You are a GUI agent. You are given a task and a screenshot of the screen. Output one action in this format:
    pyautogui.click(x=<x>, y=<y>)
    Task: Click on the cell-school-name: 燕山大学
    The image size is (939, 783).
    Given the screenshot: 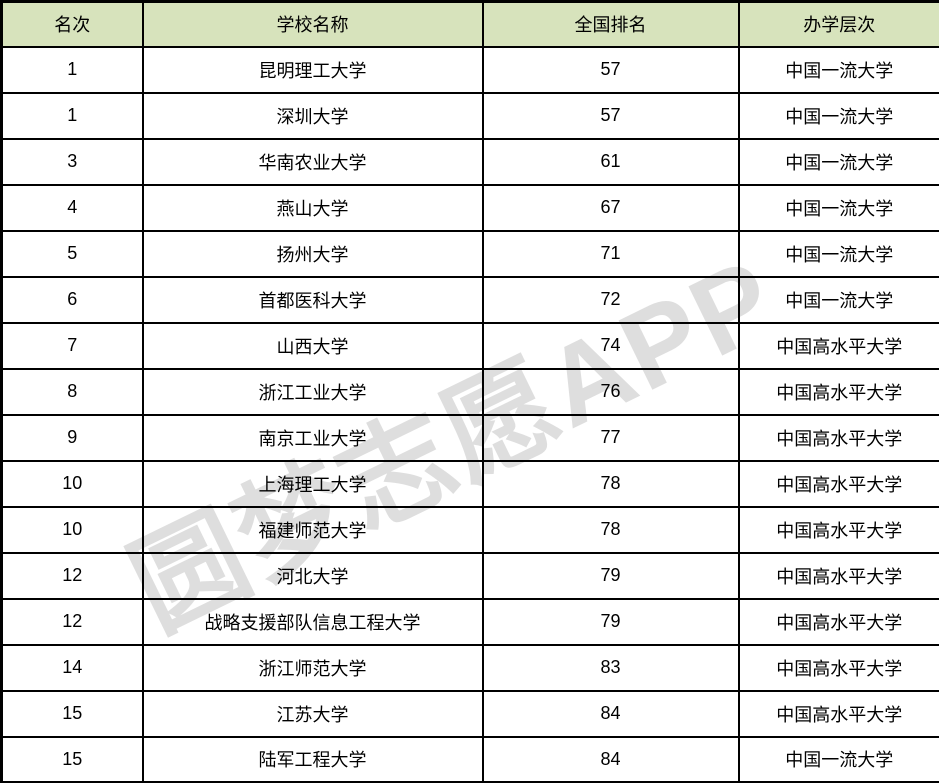 What is the action you would take?
    pyautogui.click(x=312, y=207)
    